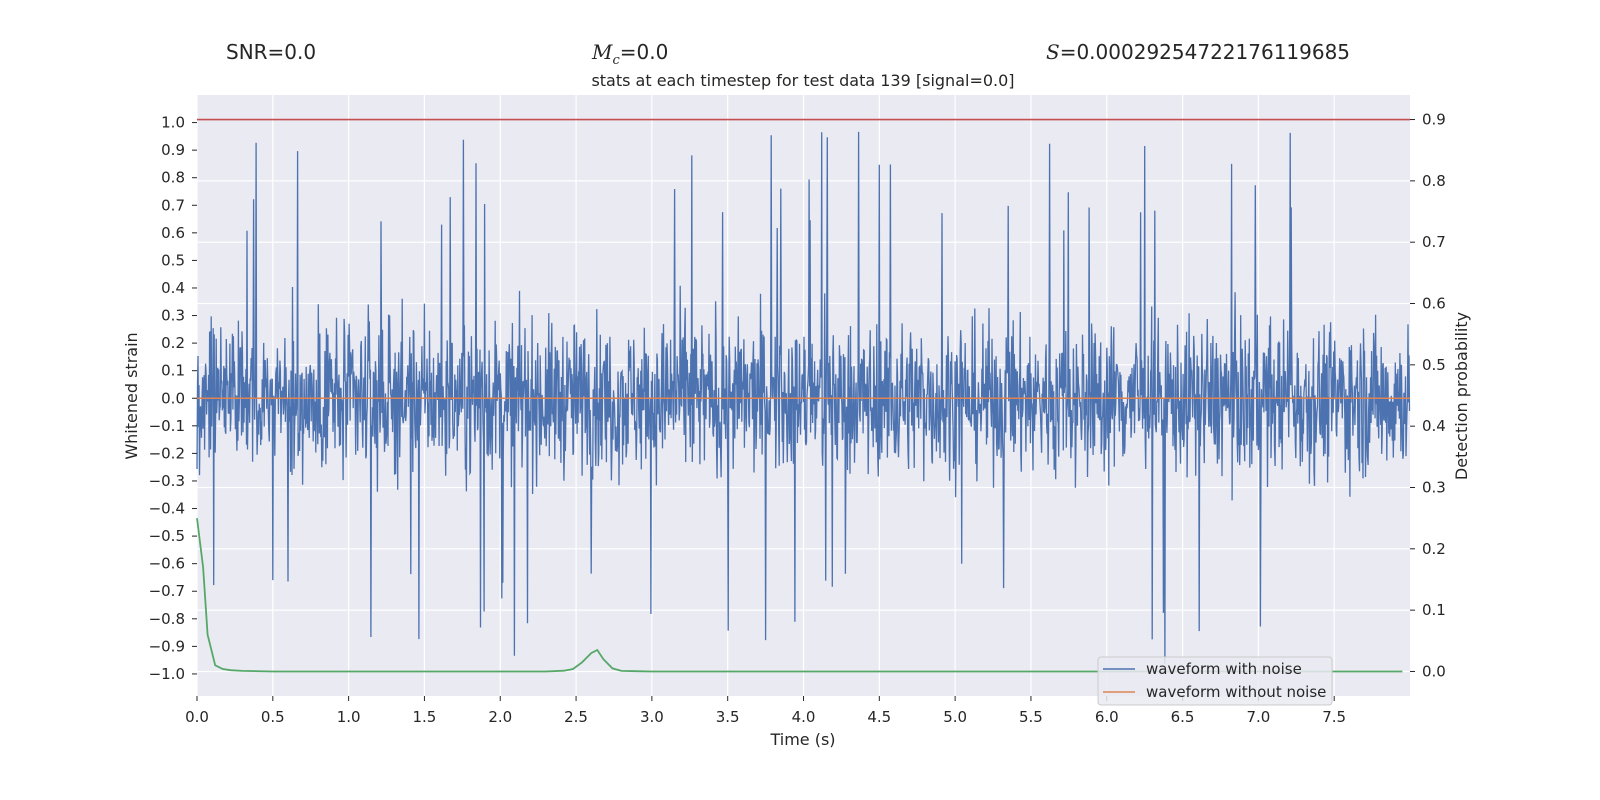 Image resolution: width=1600 pixels, height=800 pixels. Describe the element at coordinates (1434, 120) in the screenshot. I see `y2-tick-label: 0.9` at that location.